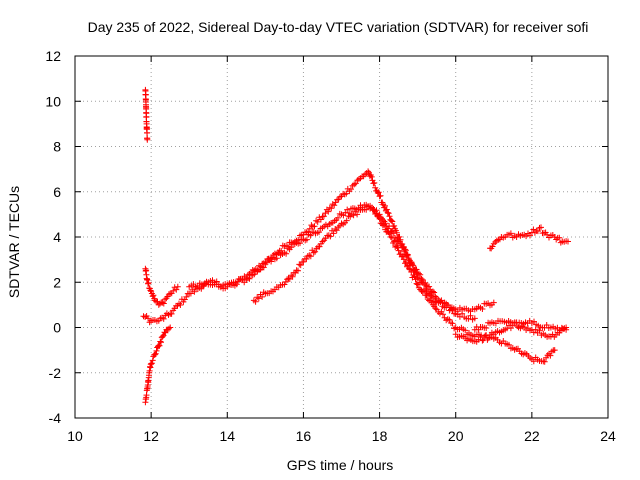 The image size is (640, 480). Describe the element at coordinates (53, 101) in the screenshot. I see `y-tick-label: 10` at that location.